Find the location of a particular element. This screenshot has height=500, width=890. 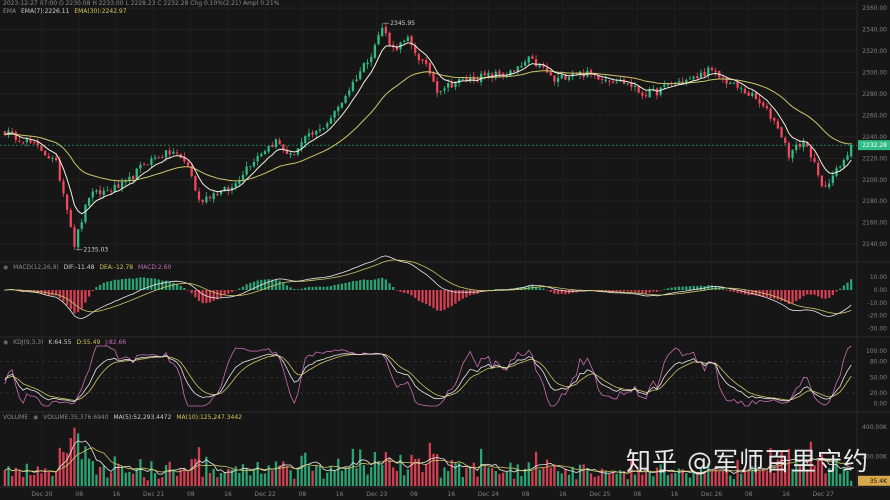

time-tick-label: Dec 22 is located at coordinates (265, 494).